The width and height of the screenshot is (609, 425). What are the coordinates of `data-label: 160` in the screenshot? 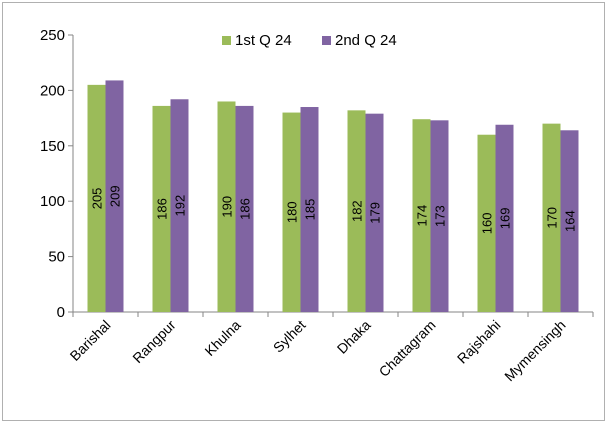 It's located at (487, 224).